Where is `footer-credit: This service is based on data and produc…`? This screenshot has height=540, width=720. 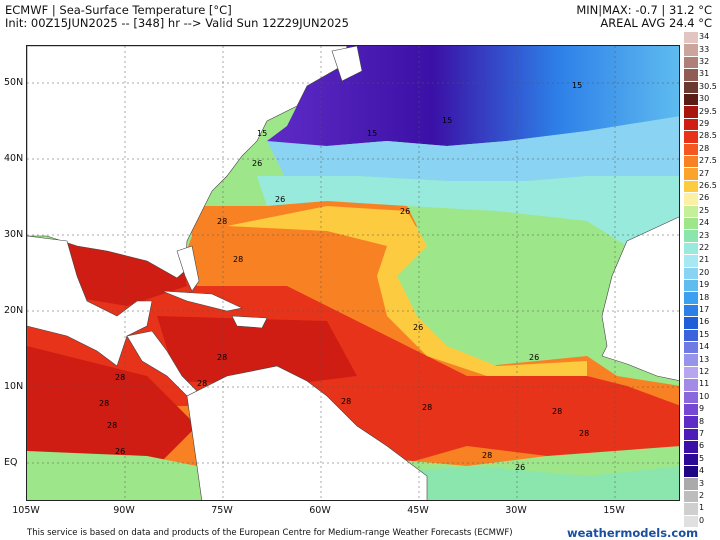
footer-credit: This service is based on data and produc… is located at coordinates (270, 533).